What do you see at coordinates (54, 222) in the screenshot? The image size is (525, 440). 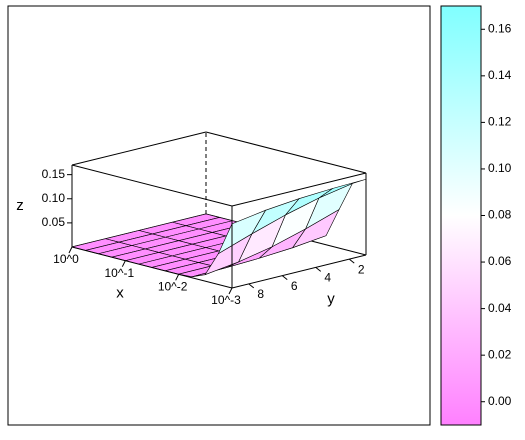 I see `z-tick-label: 0.05` at bounding box center [54, 222].